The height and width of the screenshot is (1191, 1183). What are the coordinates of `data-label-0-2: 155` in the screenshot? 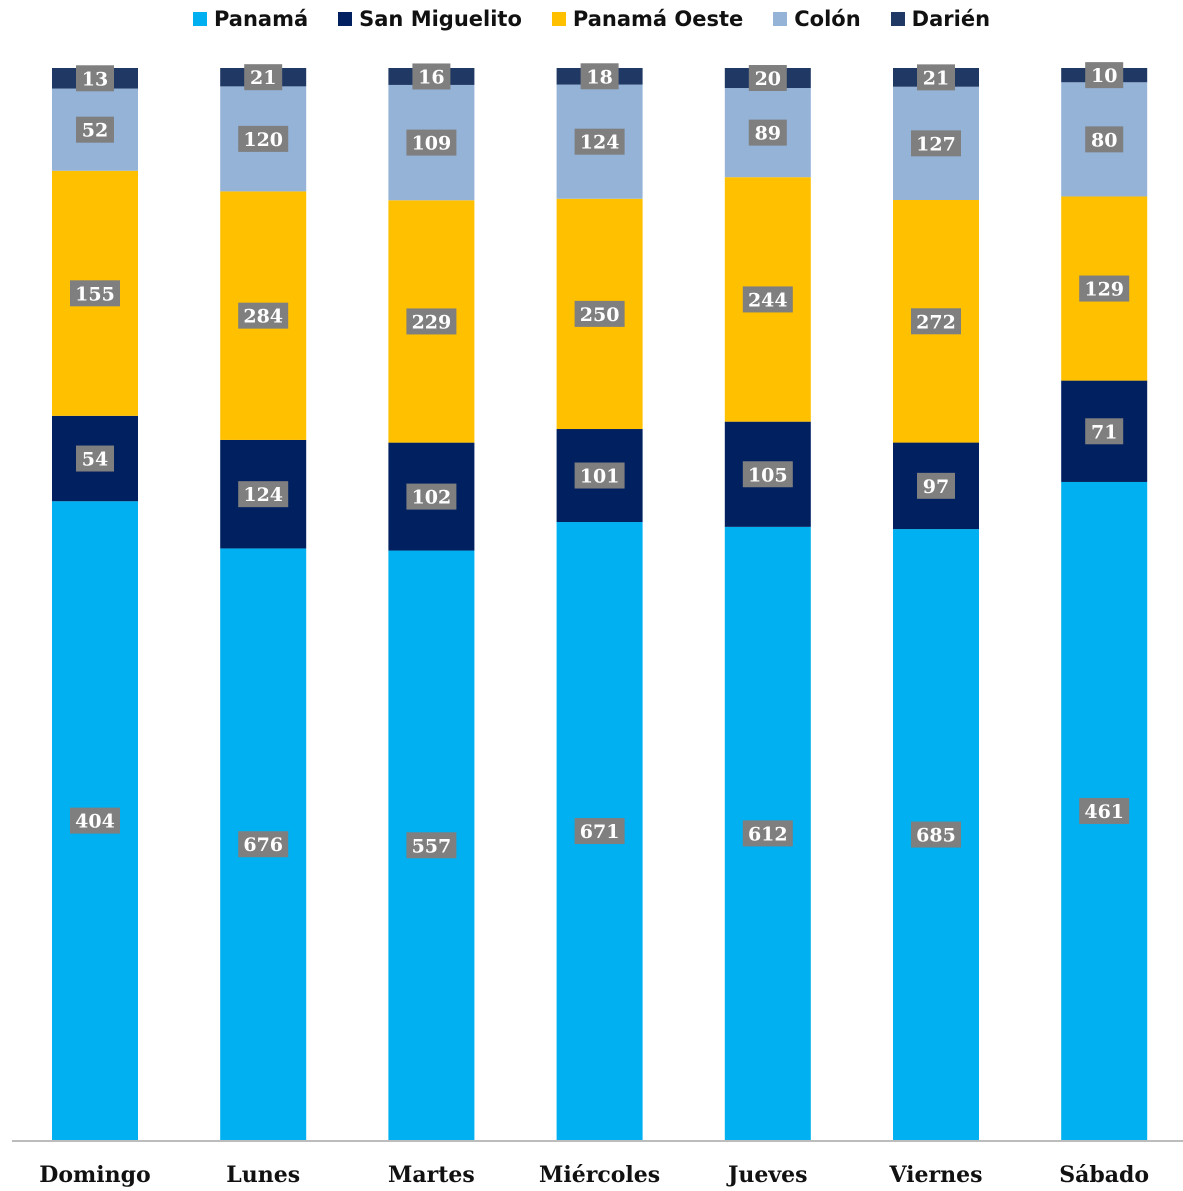 It's located at (95, 294).